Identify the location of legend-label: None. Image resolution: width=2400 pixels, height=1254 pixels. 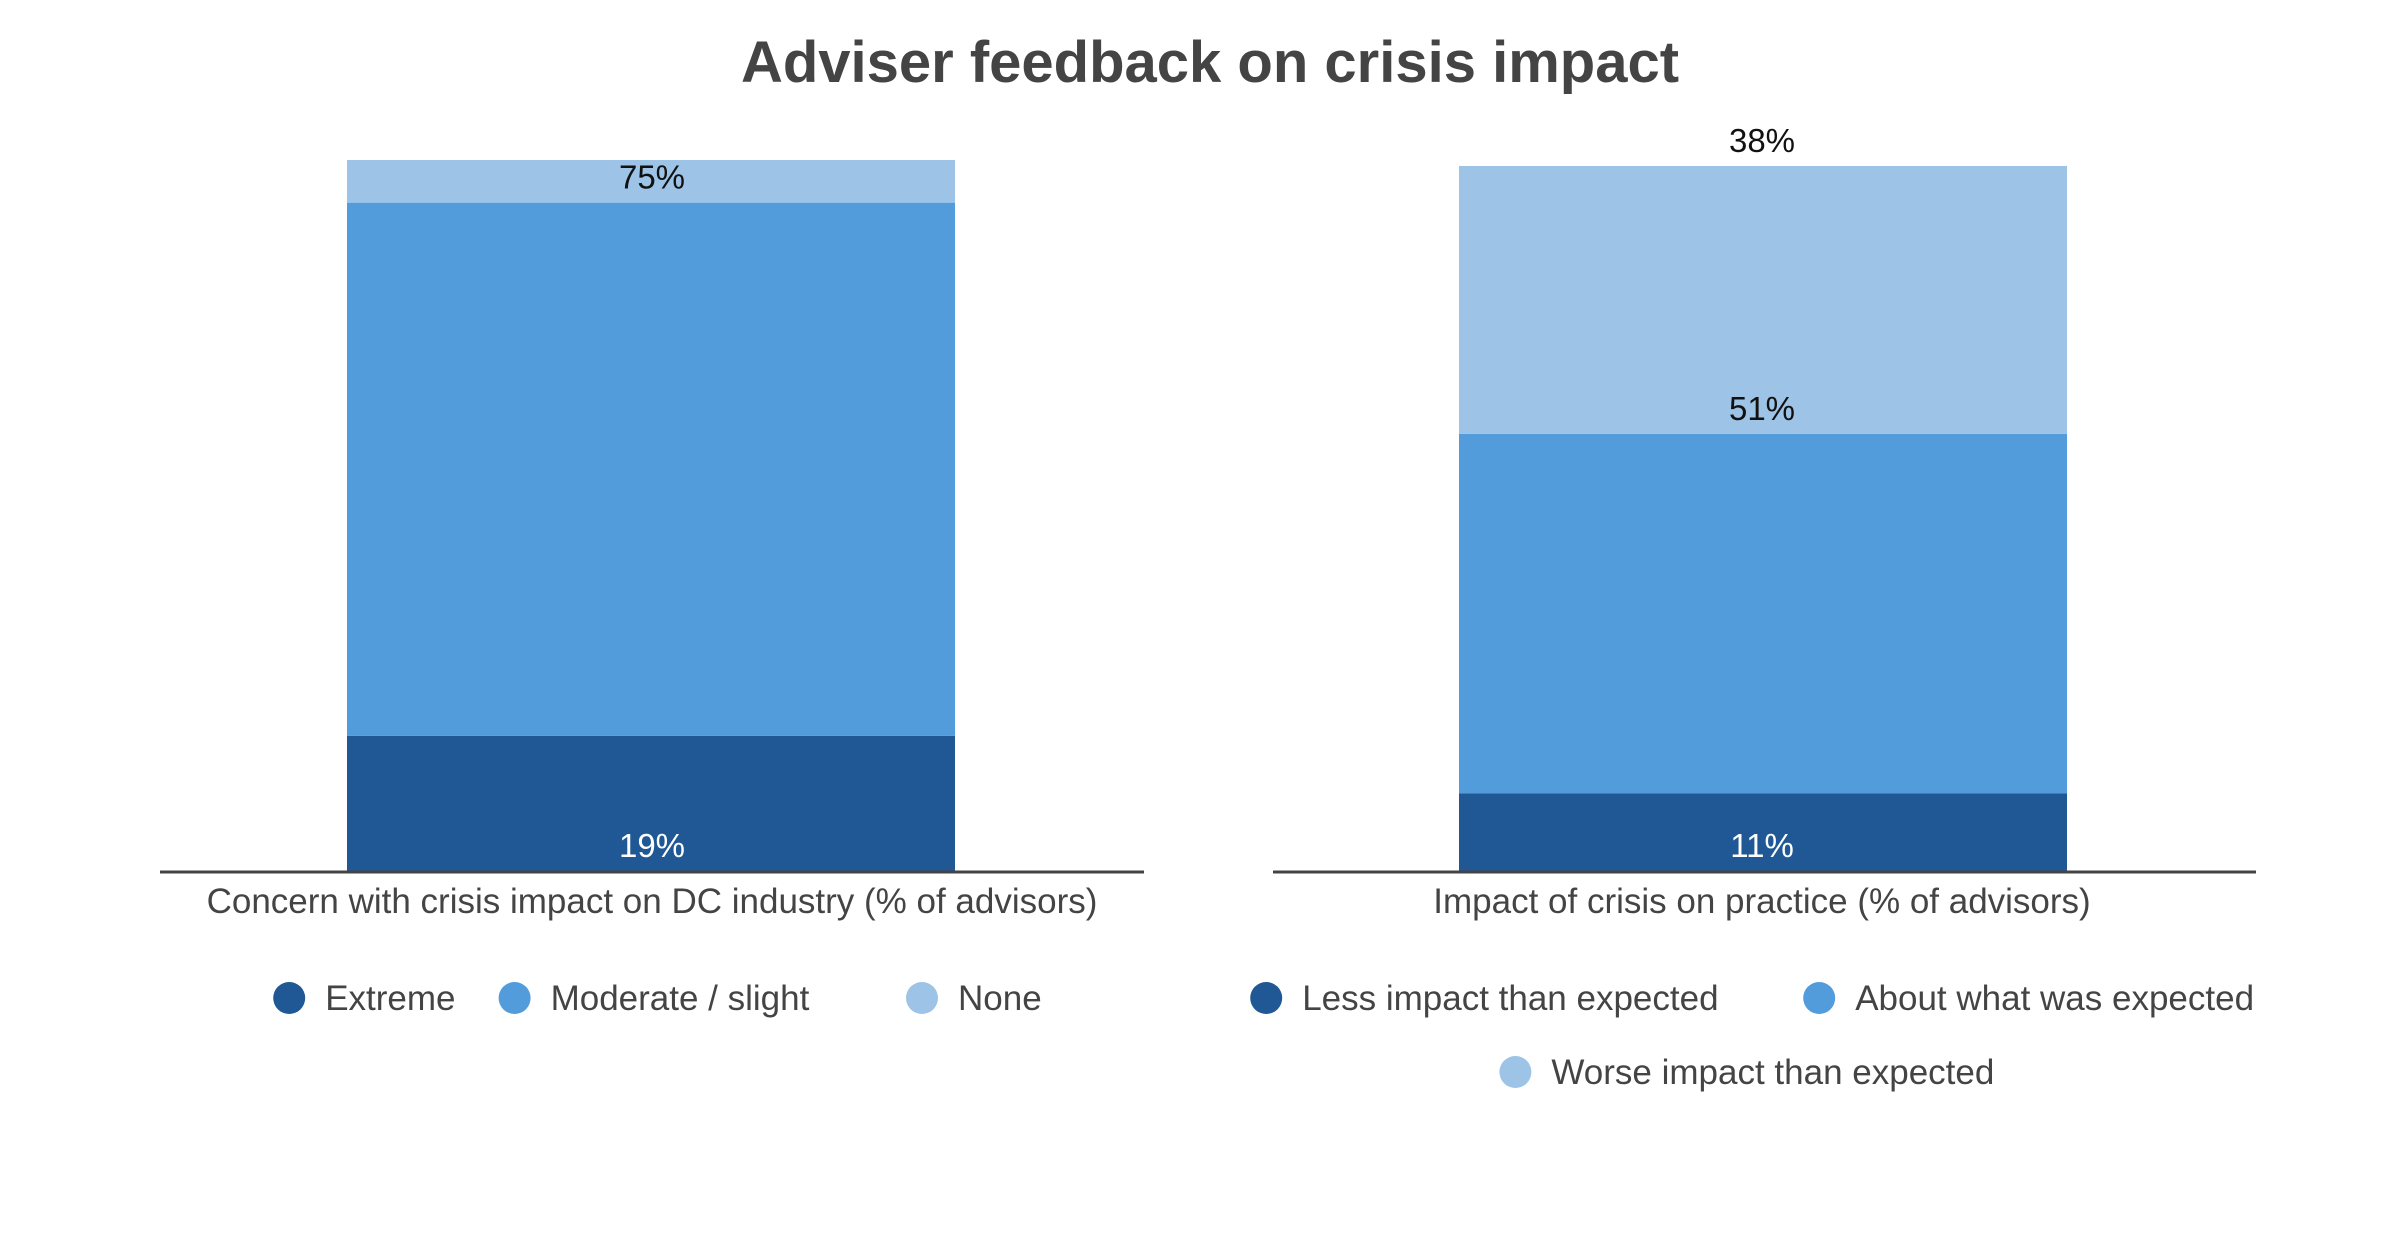
(1000, 998).